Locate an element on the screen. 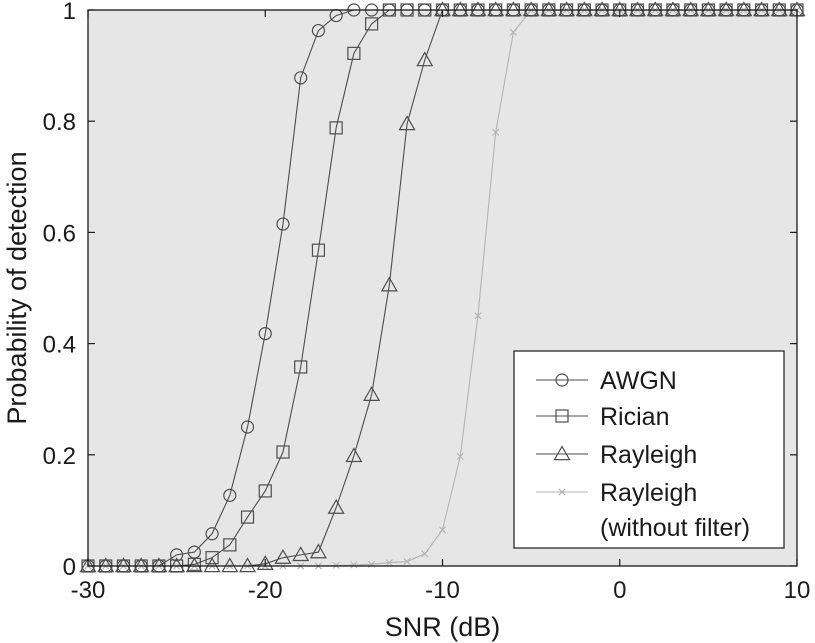 The width and height of the screenshot is (815, 643). legend-item: AWGN is located at coordinates (606, 381).